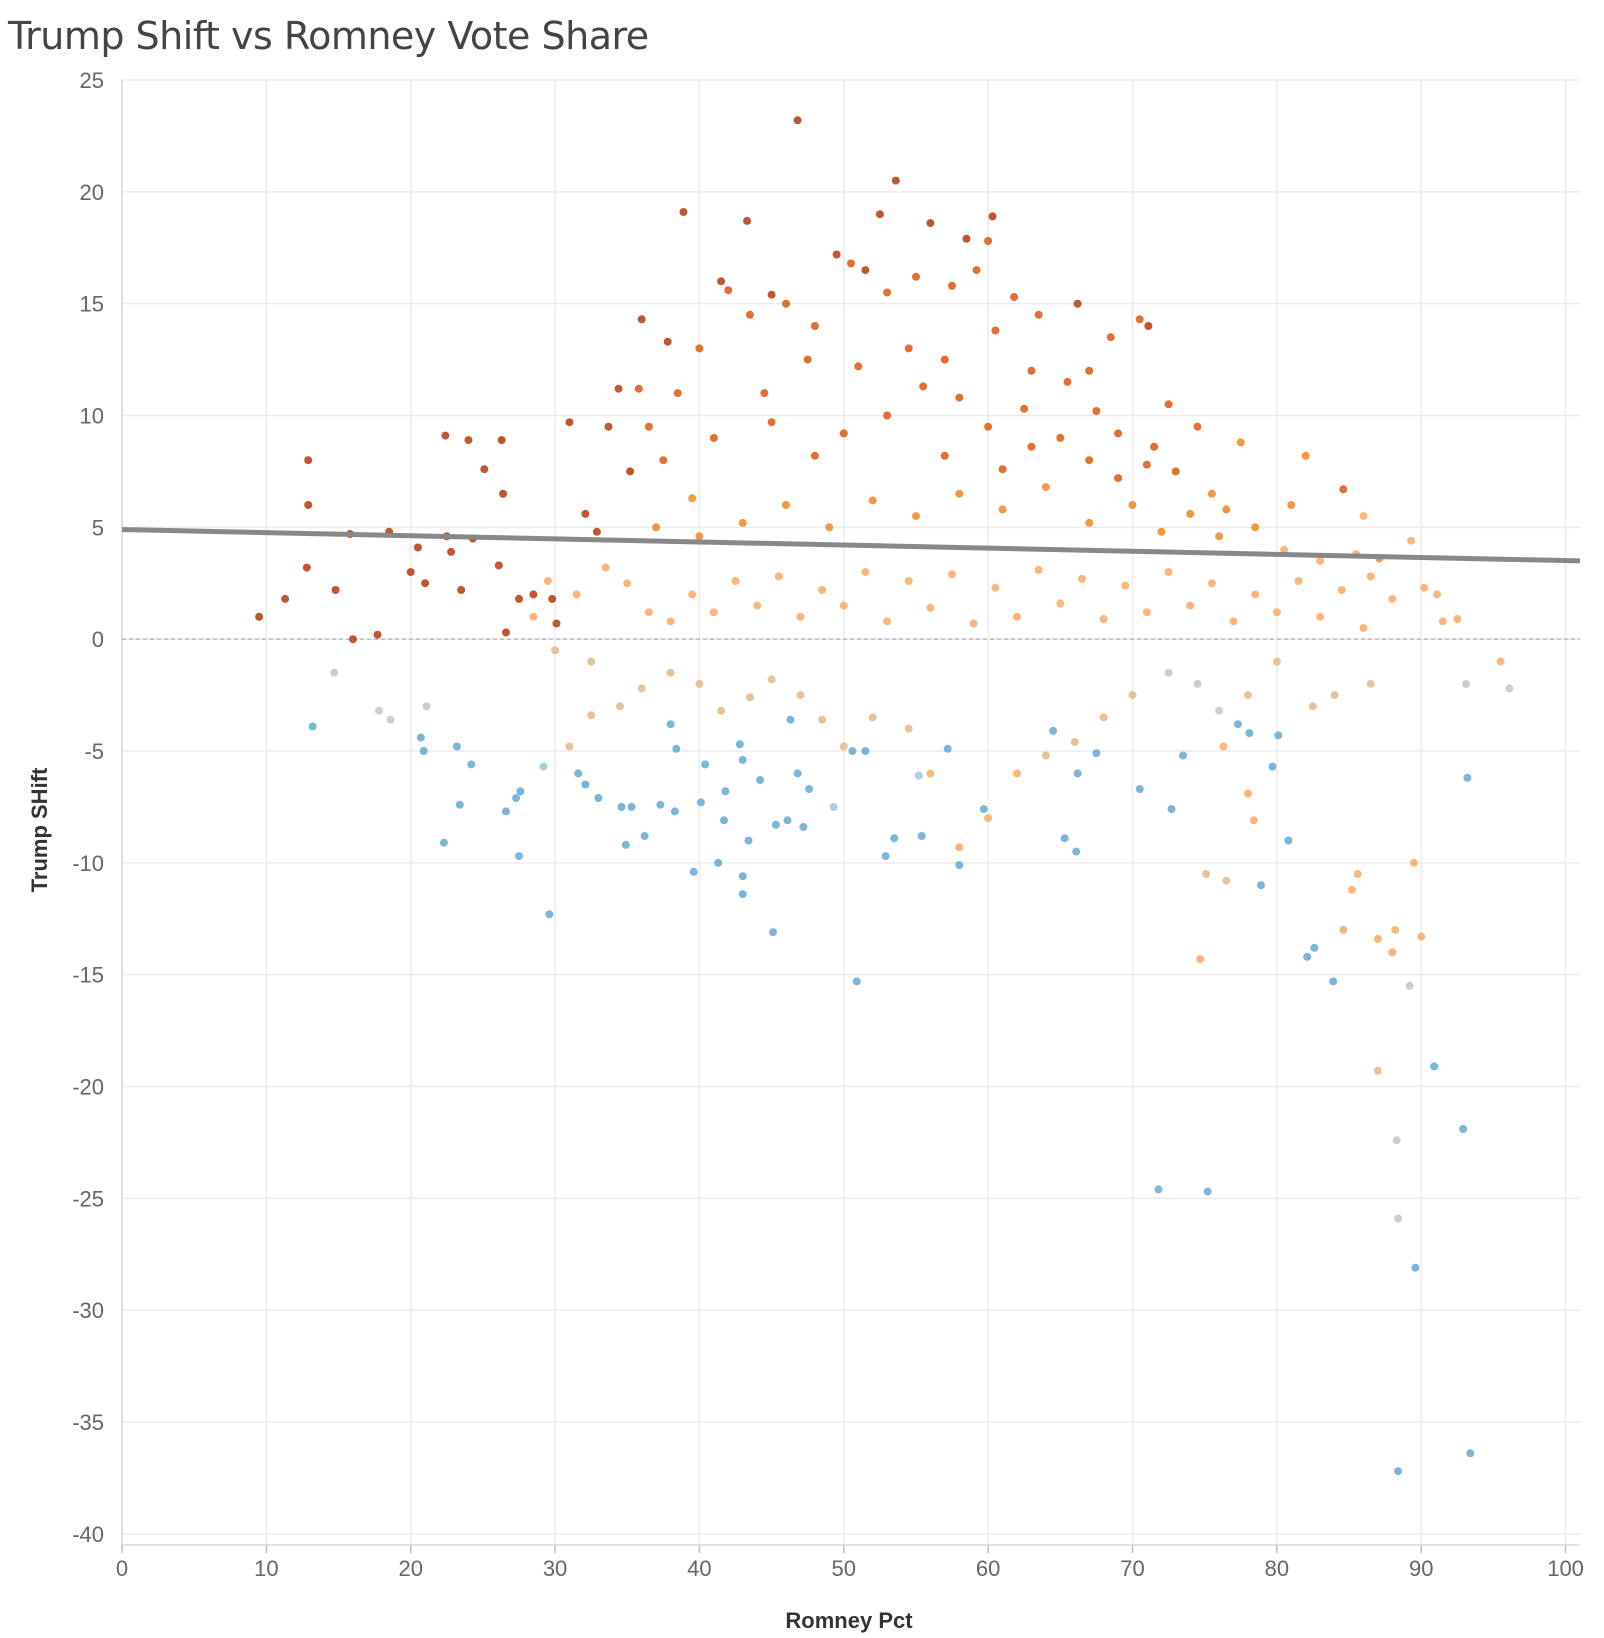 This screenshot has height=1638, width=1604. What do you see at coordinates (88, 1198) in the screenshot?
I see `y-tick-label: -25` at bounding box center [88, 1198].